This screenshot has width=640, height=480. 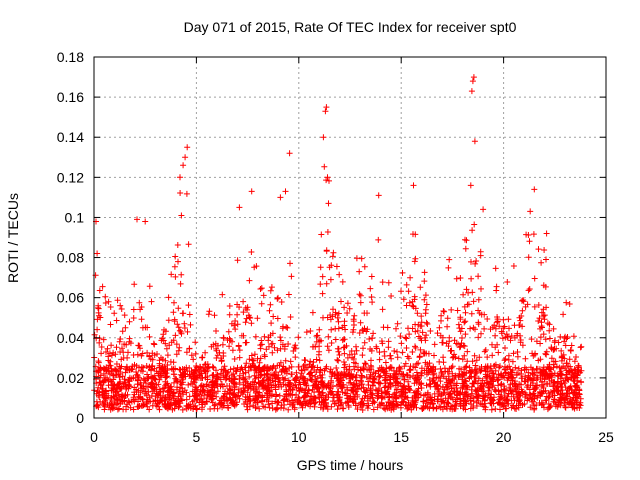 What do you see at coordinates (70, 338) in the screenshot?
I see `y-tick-label: 0.04` at bounding box center [70, 338].